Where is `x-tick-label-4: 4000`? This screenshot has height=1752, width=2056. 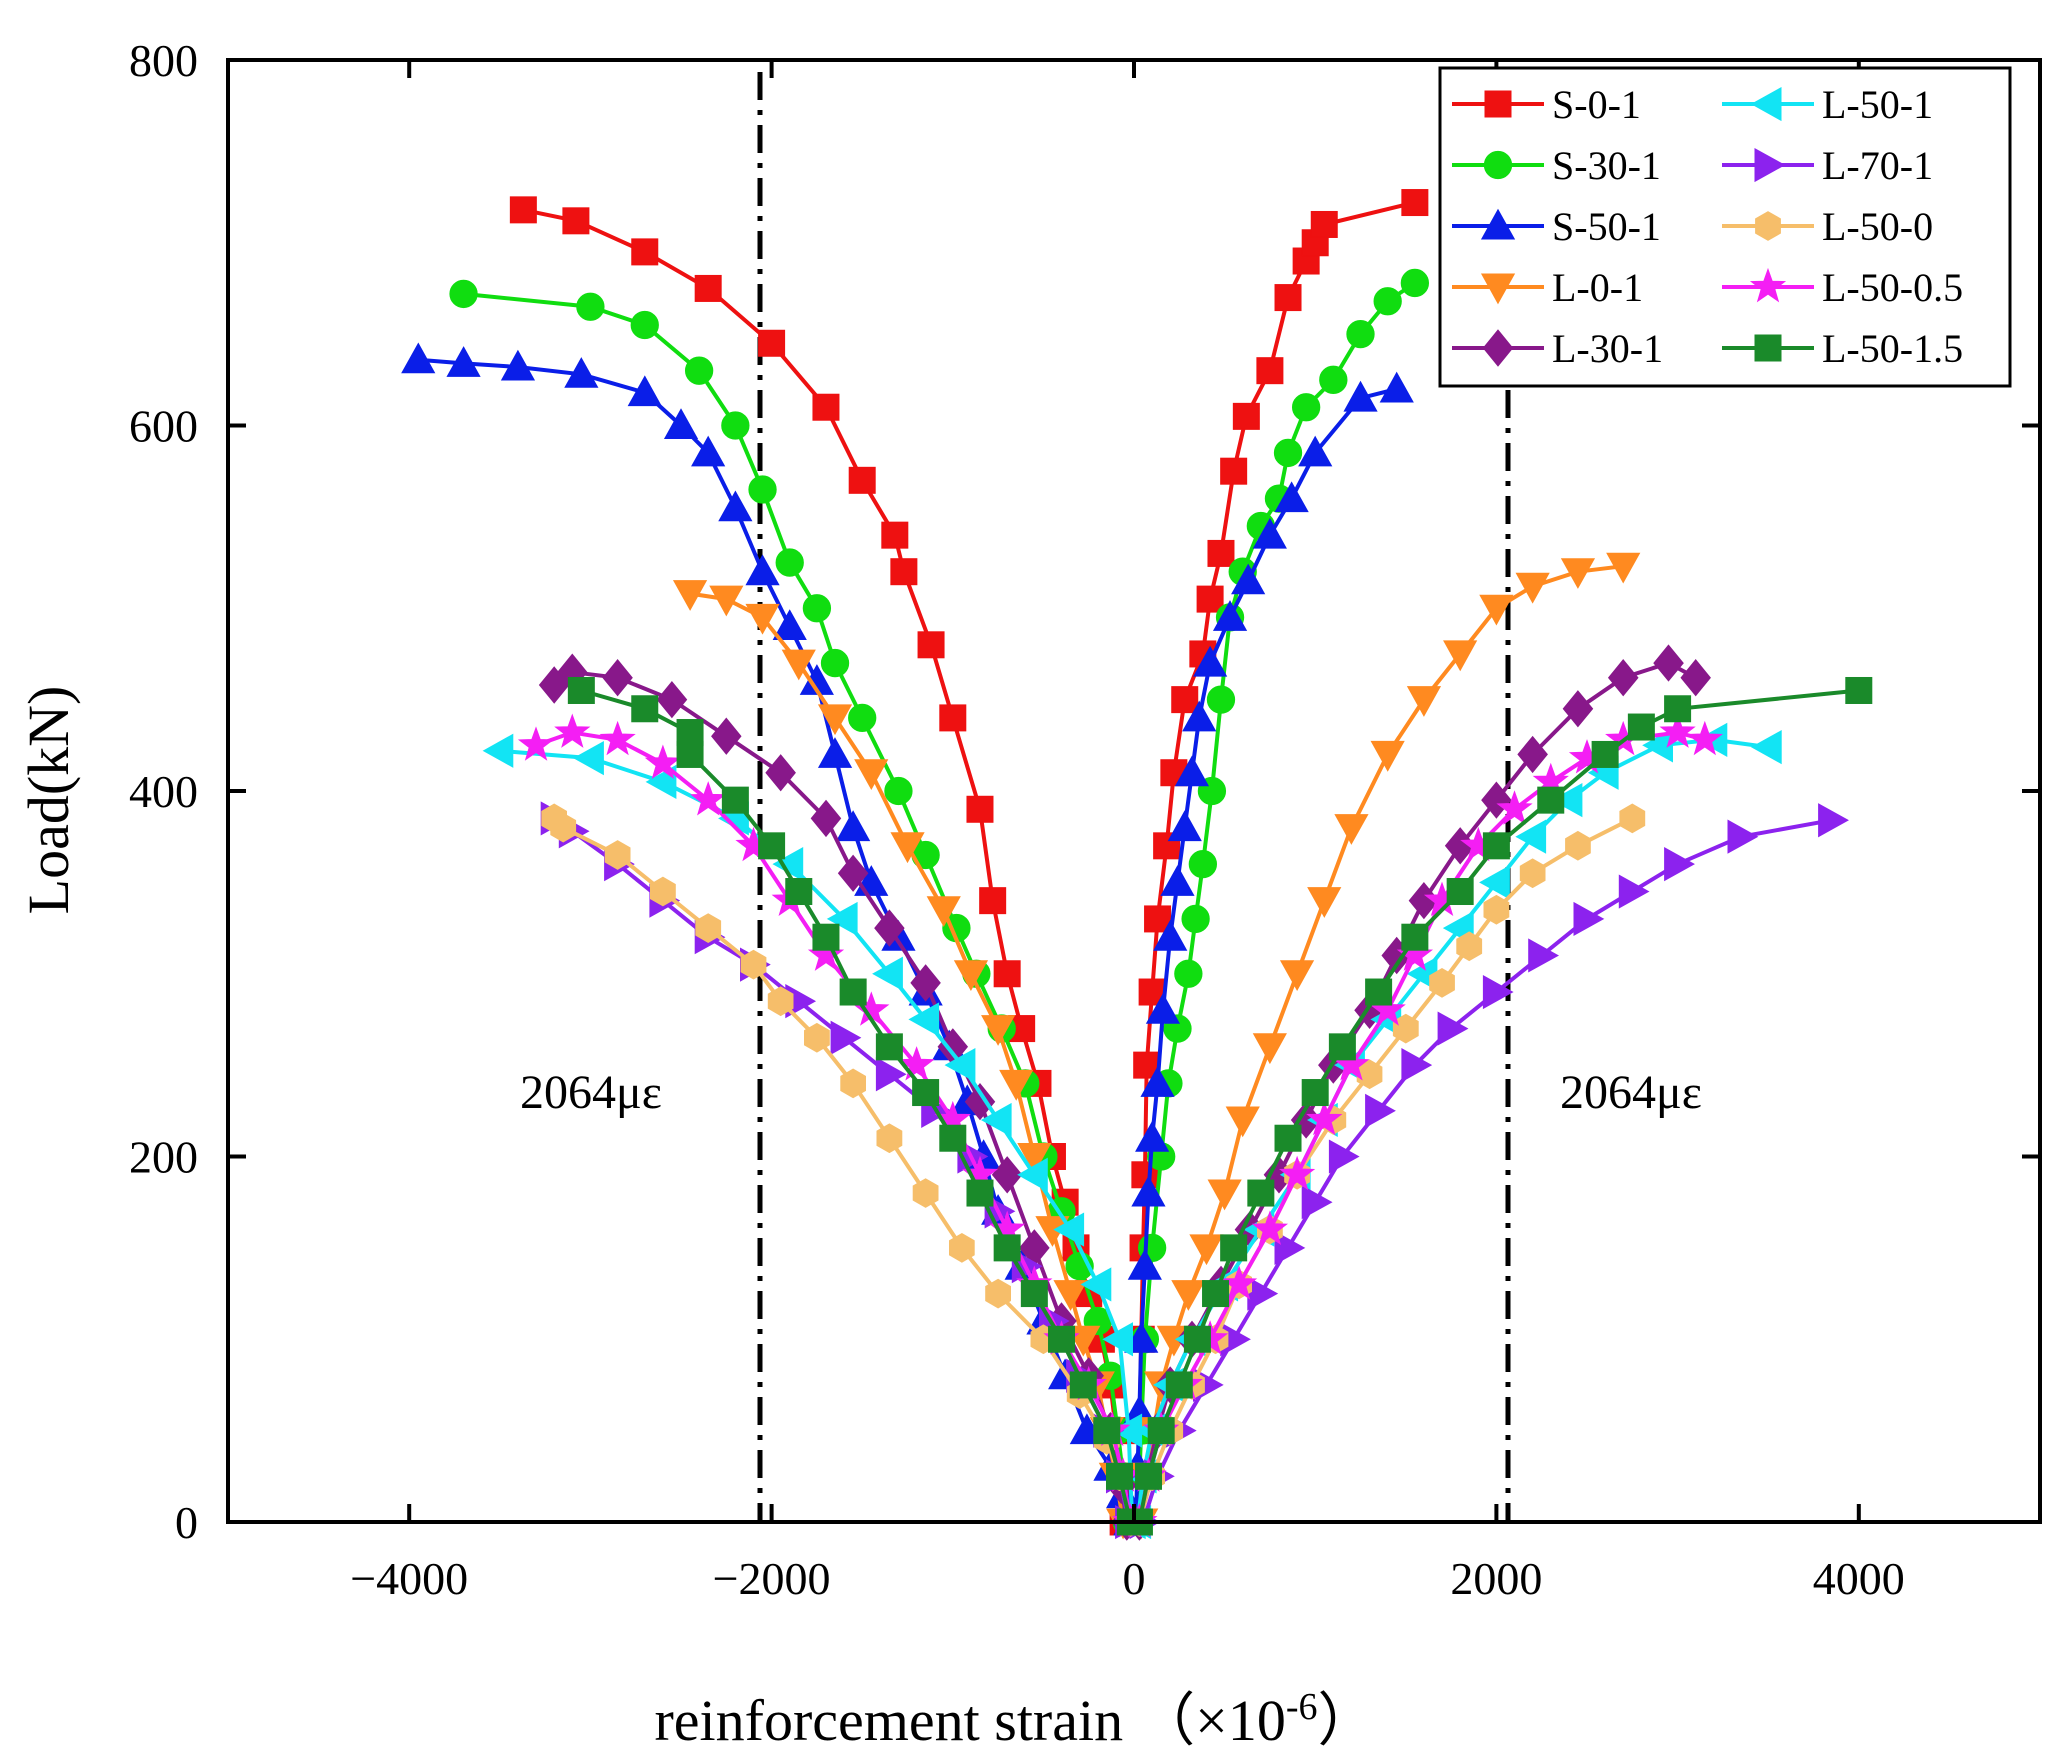 x-tick-label-4: 4000 is located at coordinates (1859, 1578).